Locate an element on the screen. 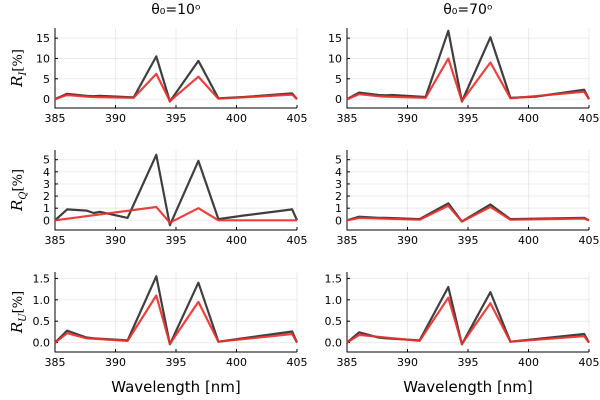 The width and height of the screenshot is (600, 400). column-title-right: θ₀=70ᵒ is located at coordinates (468, 10).